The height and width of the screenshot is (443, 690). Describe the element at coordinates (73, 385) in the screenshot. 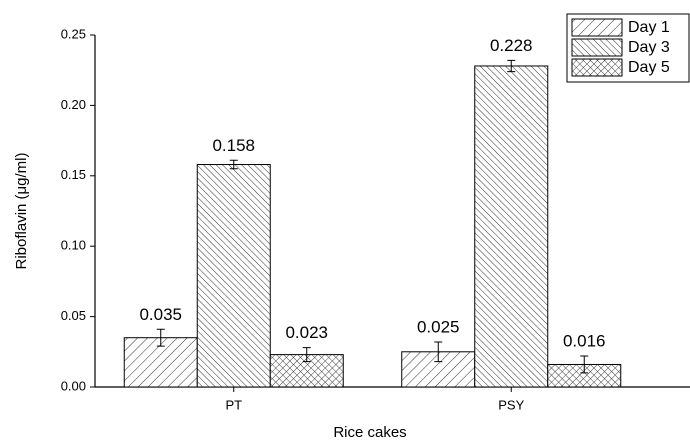

I see `y-tick-label: 0.00` at that location.